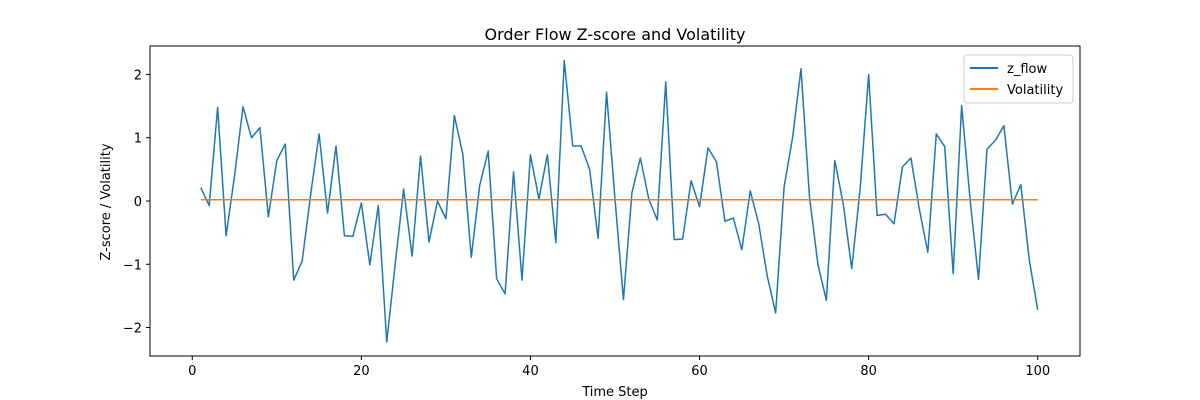 The height and width of the screenshot is (400, 1200). What do you see at coordinates (361, 371) in the screenshot?
I see `x-tick-label: 20` at bounding box center [361, 371].